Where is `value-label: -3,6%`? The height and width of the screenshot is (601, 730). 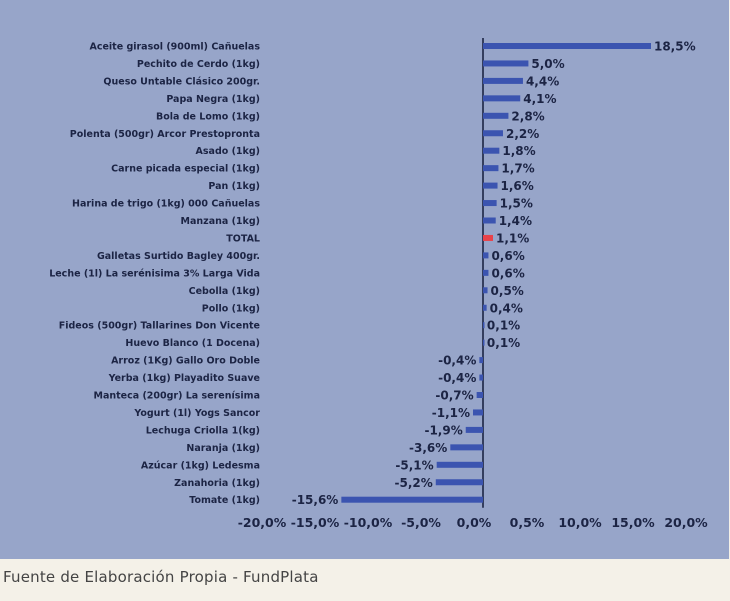 value-label: -3,6% is located at coordinates (428, 448).